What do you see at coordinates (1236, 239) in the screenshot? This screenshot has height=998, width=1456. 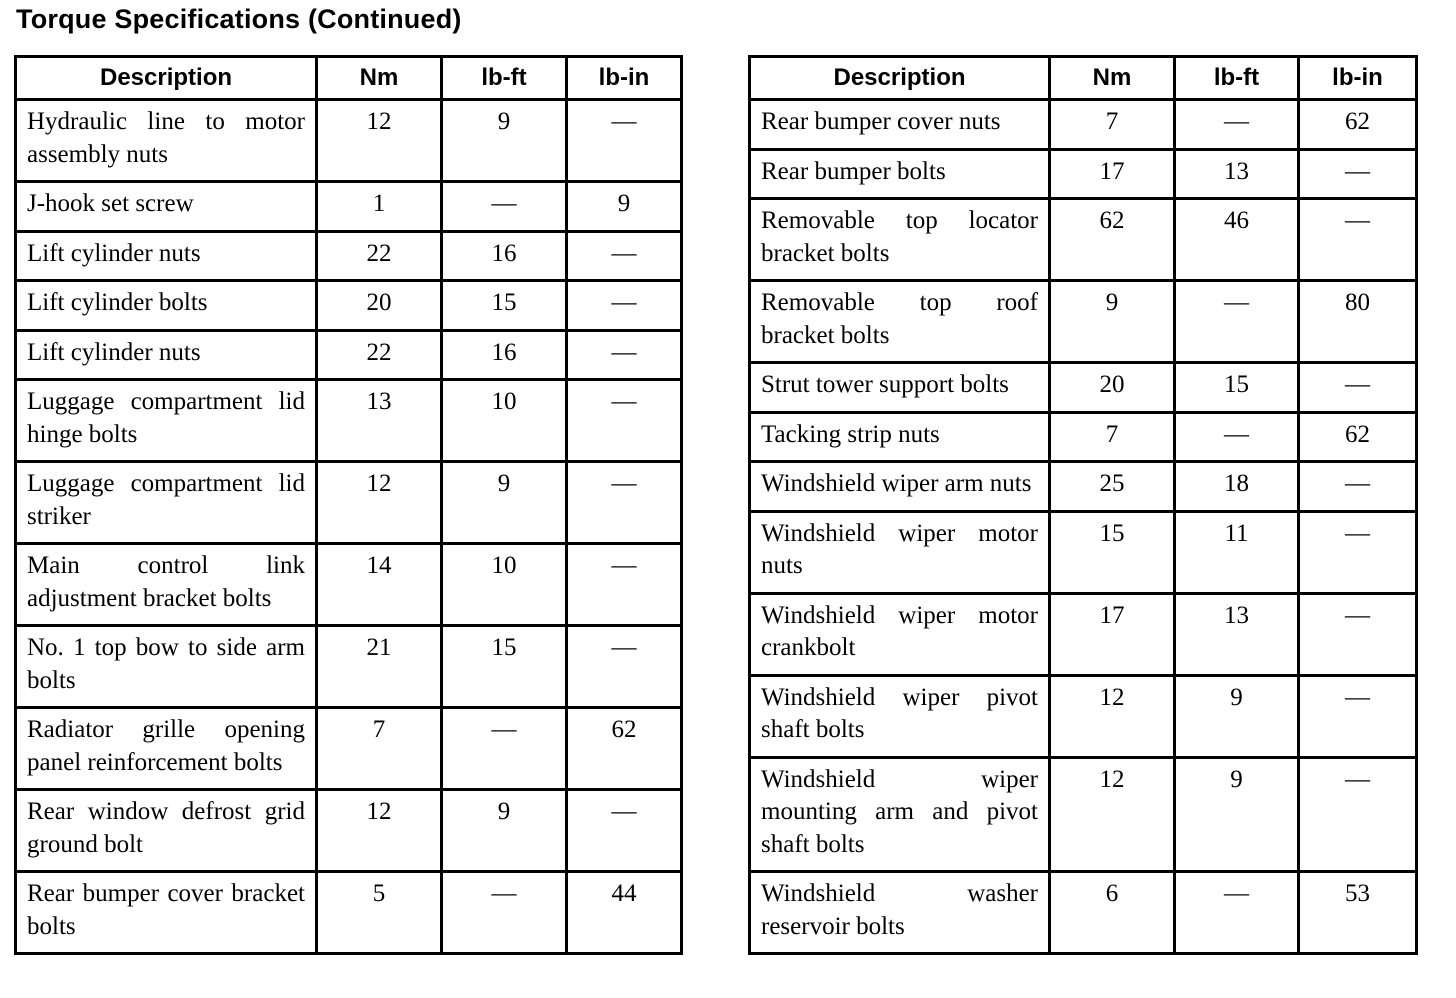 I see `value-cell: 46` at bounding box center [1236, 239].